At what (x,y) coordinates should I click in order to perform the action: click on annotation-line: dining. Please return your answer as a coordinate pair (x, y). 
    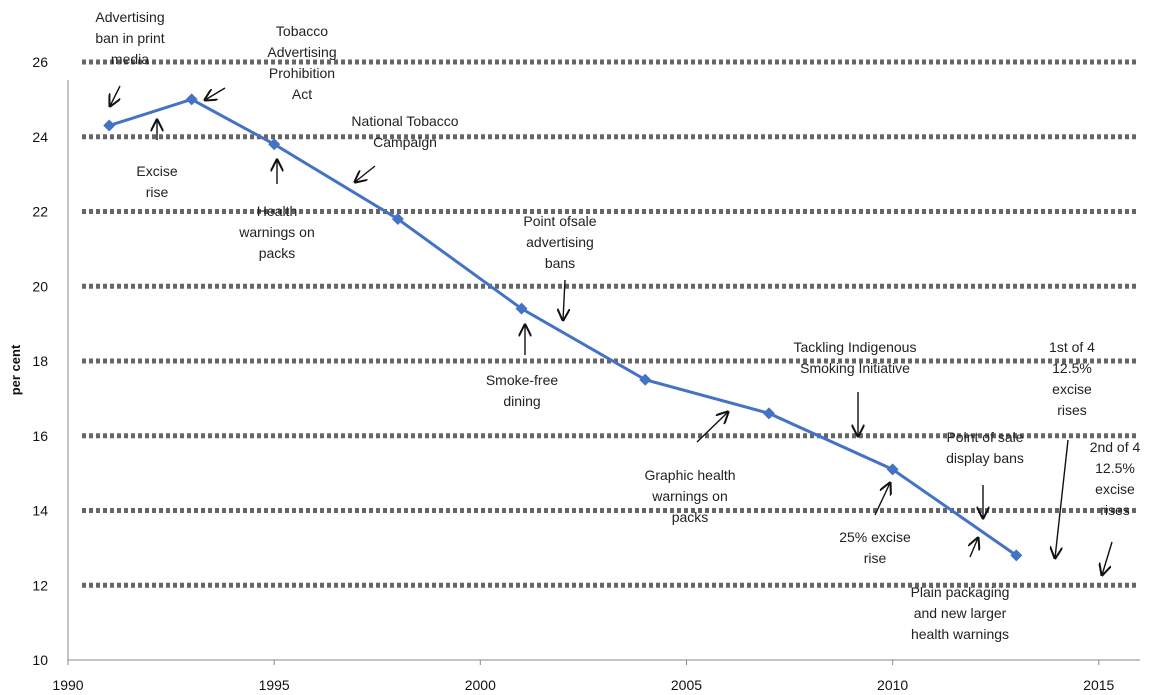
    Looking at the image, I should click on (521, 401).